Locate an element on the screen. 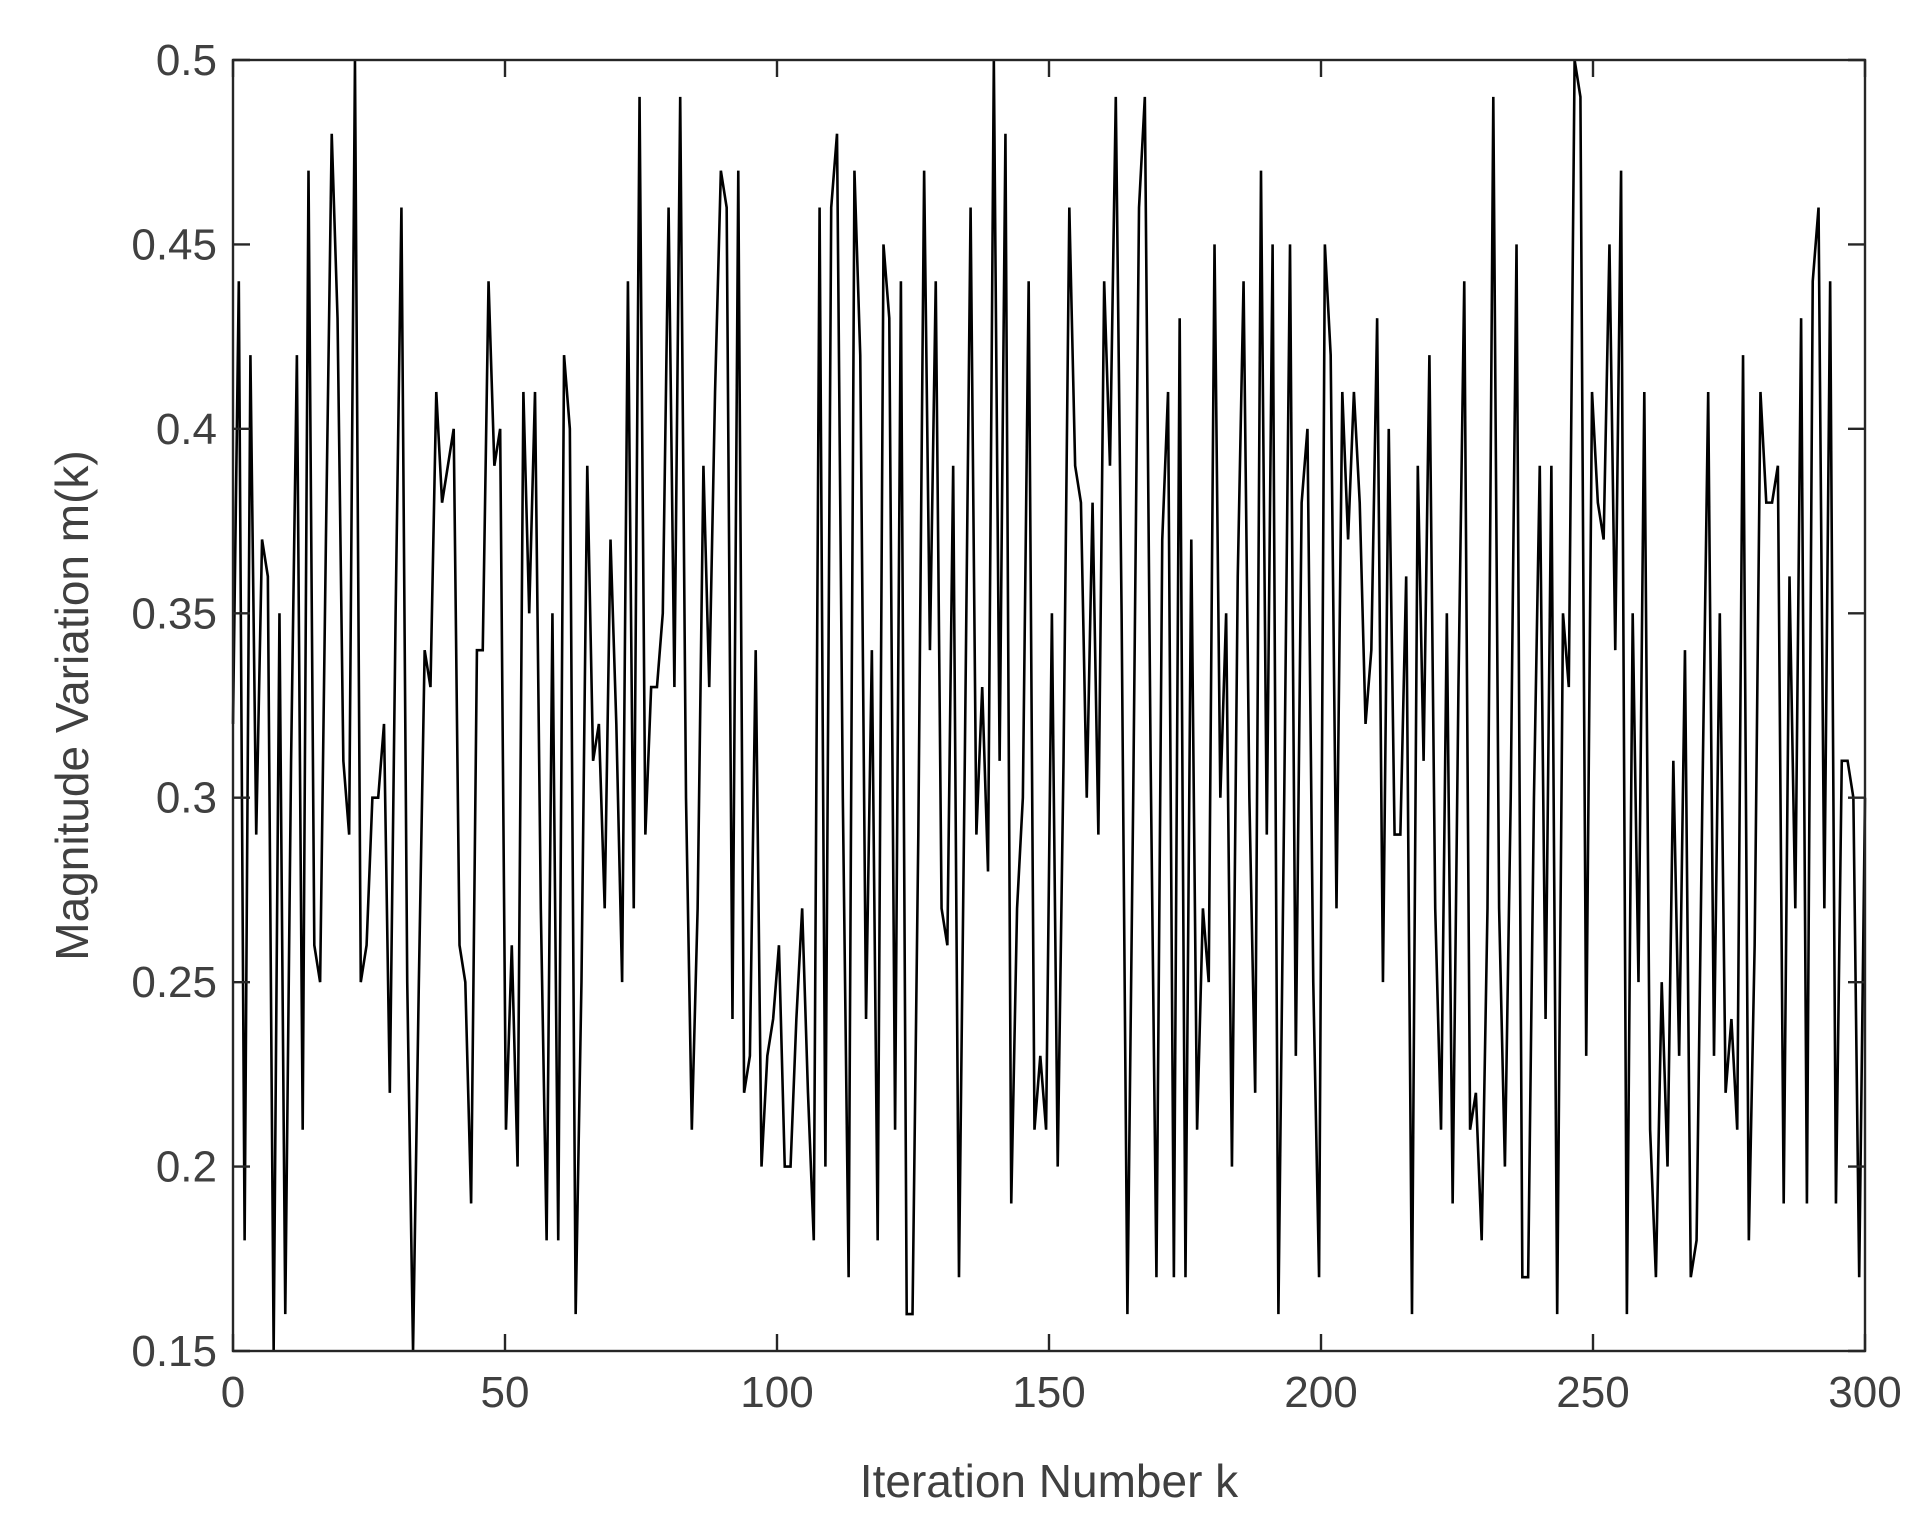 This screenshot has height=1534, width=1932. y-axis-label: Magnitude Variation m(k) is located at coordinates (72, 705).